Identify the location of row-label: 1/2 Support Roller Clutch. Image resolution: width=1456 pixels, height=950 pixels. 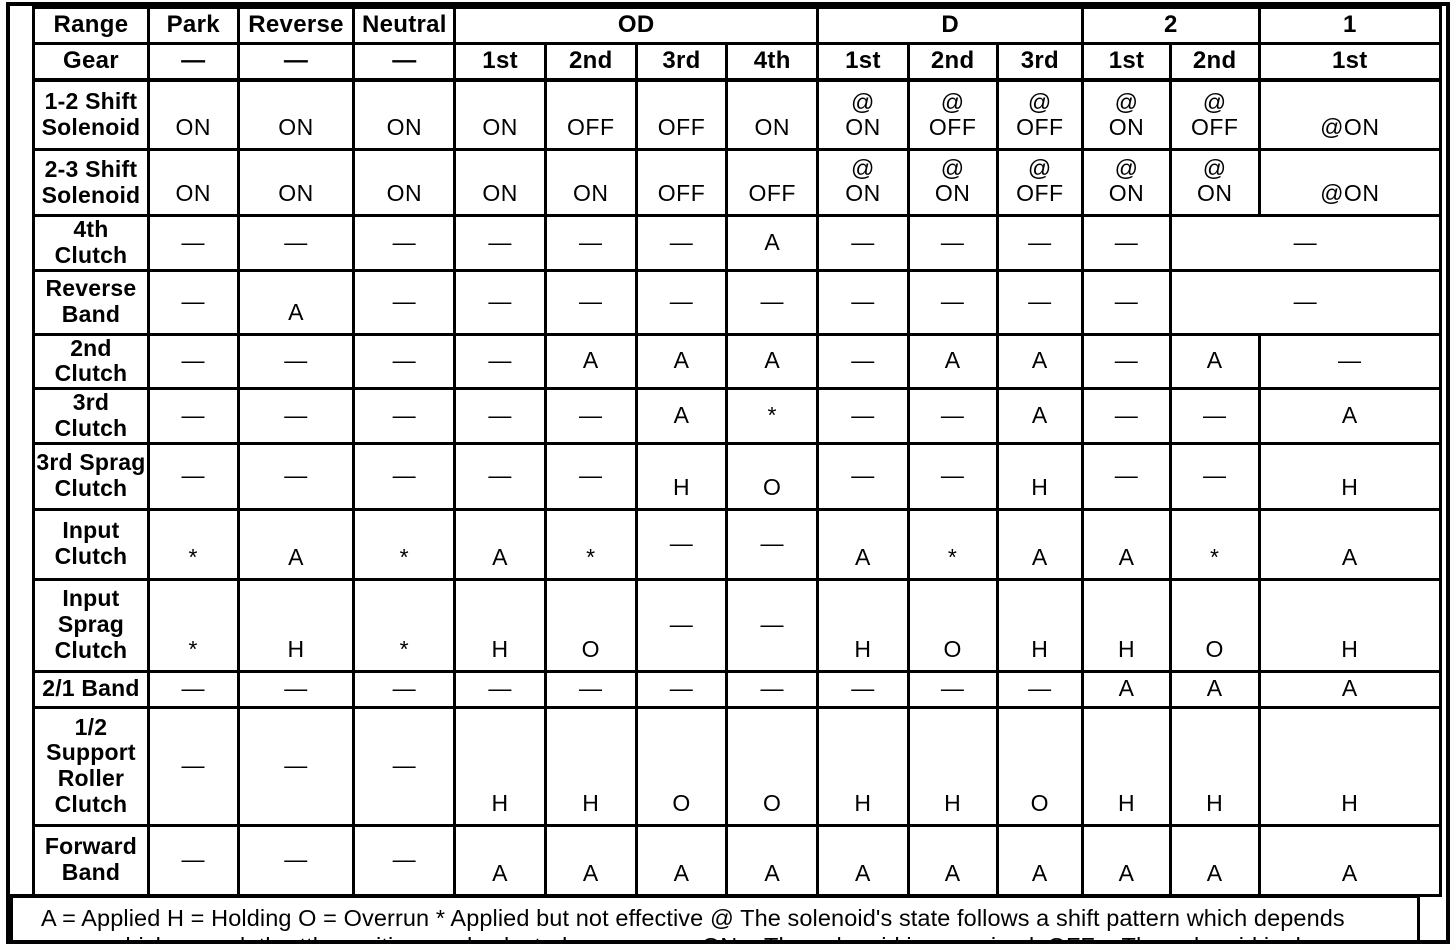
(91, 766).